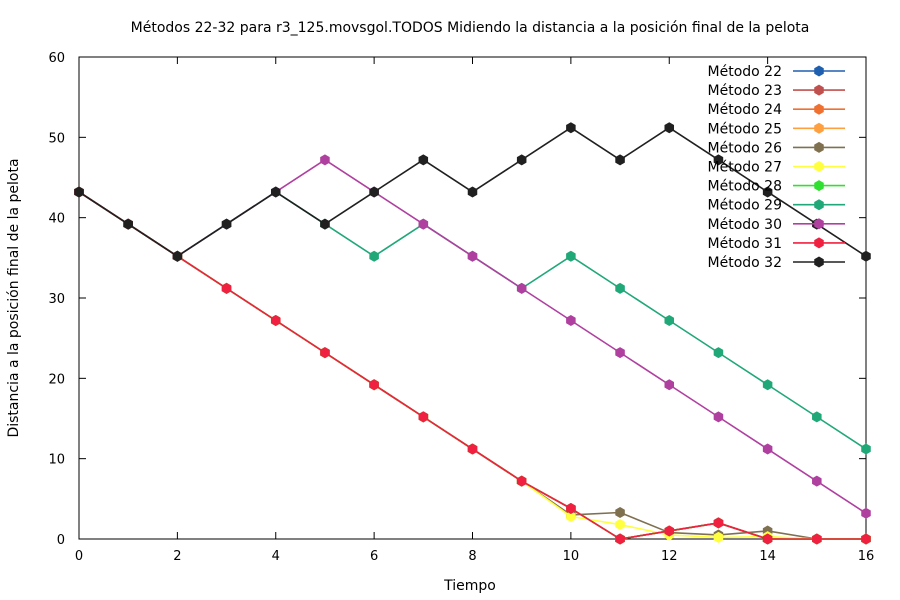 Image resolution: width=900 pixels, height=600 pixels. I want to click on legend-entry: Método 24, so click(776, 110).